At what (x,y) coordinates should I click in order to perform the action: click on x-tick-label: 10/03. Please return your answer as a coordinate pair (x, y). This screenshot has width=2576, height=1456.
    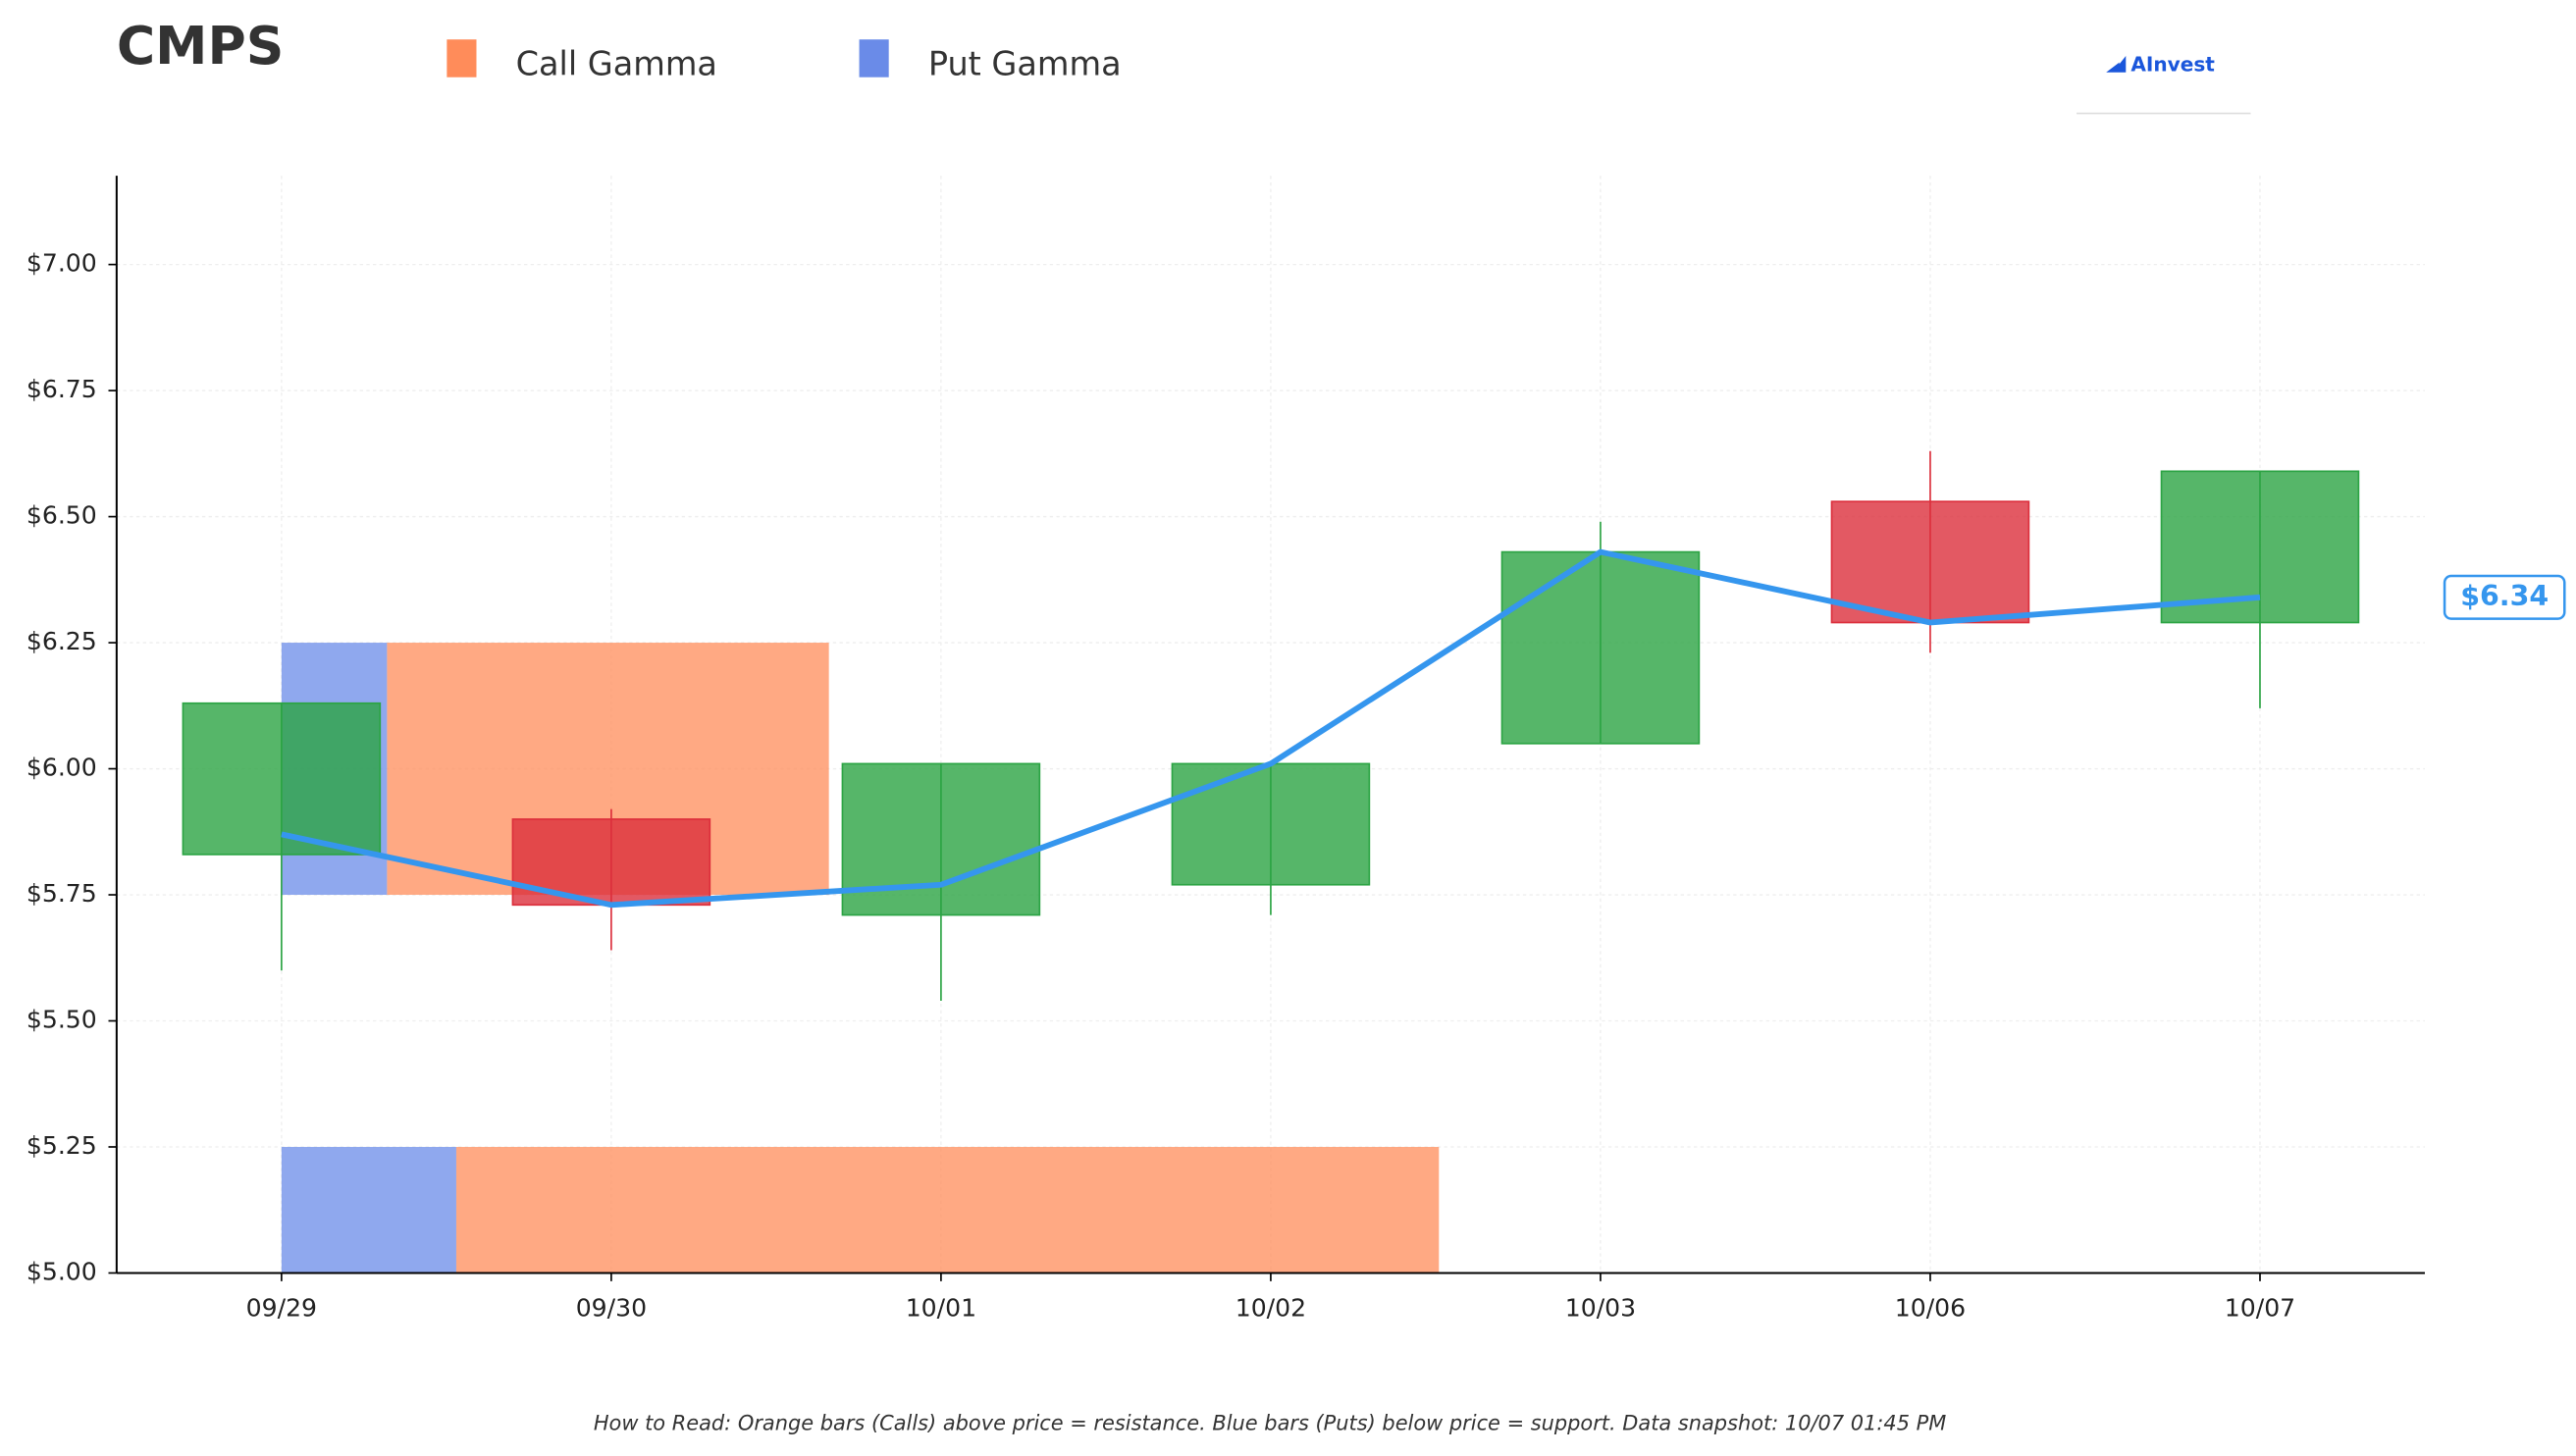
    Looking at the image, I should click on (1600, 1307).